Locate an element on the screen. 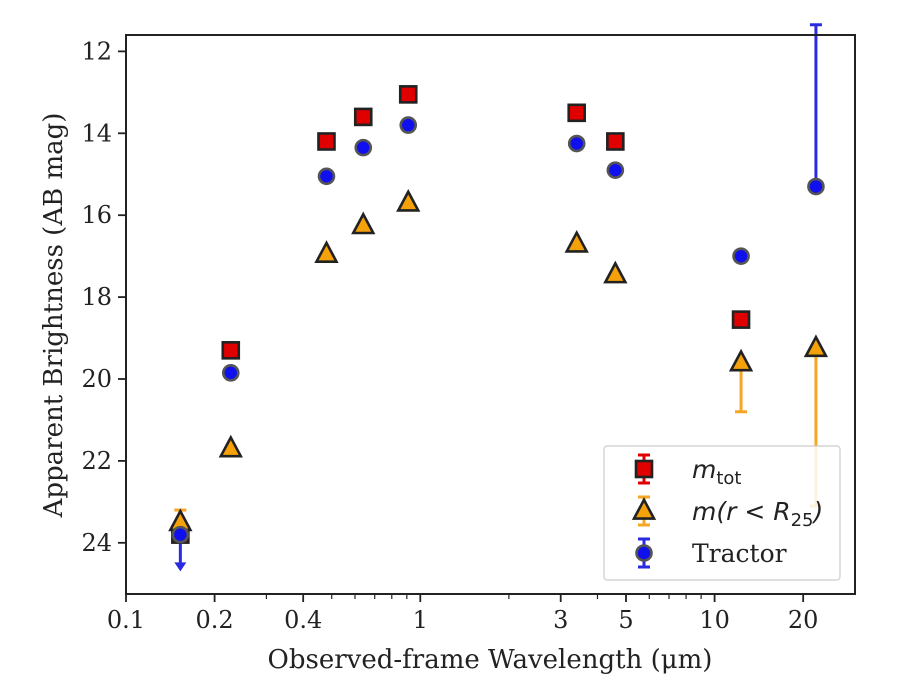 This screenshot has height=700, width=900. legend-label: mtot is located at coordinates (717, 472).